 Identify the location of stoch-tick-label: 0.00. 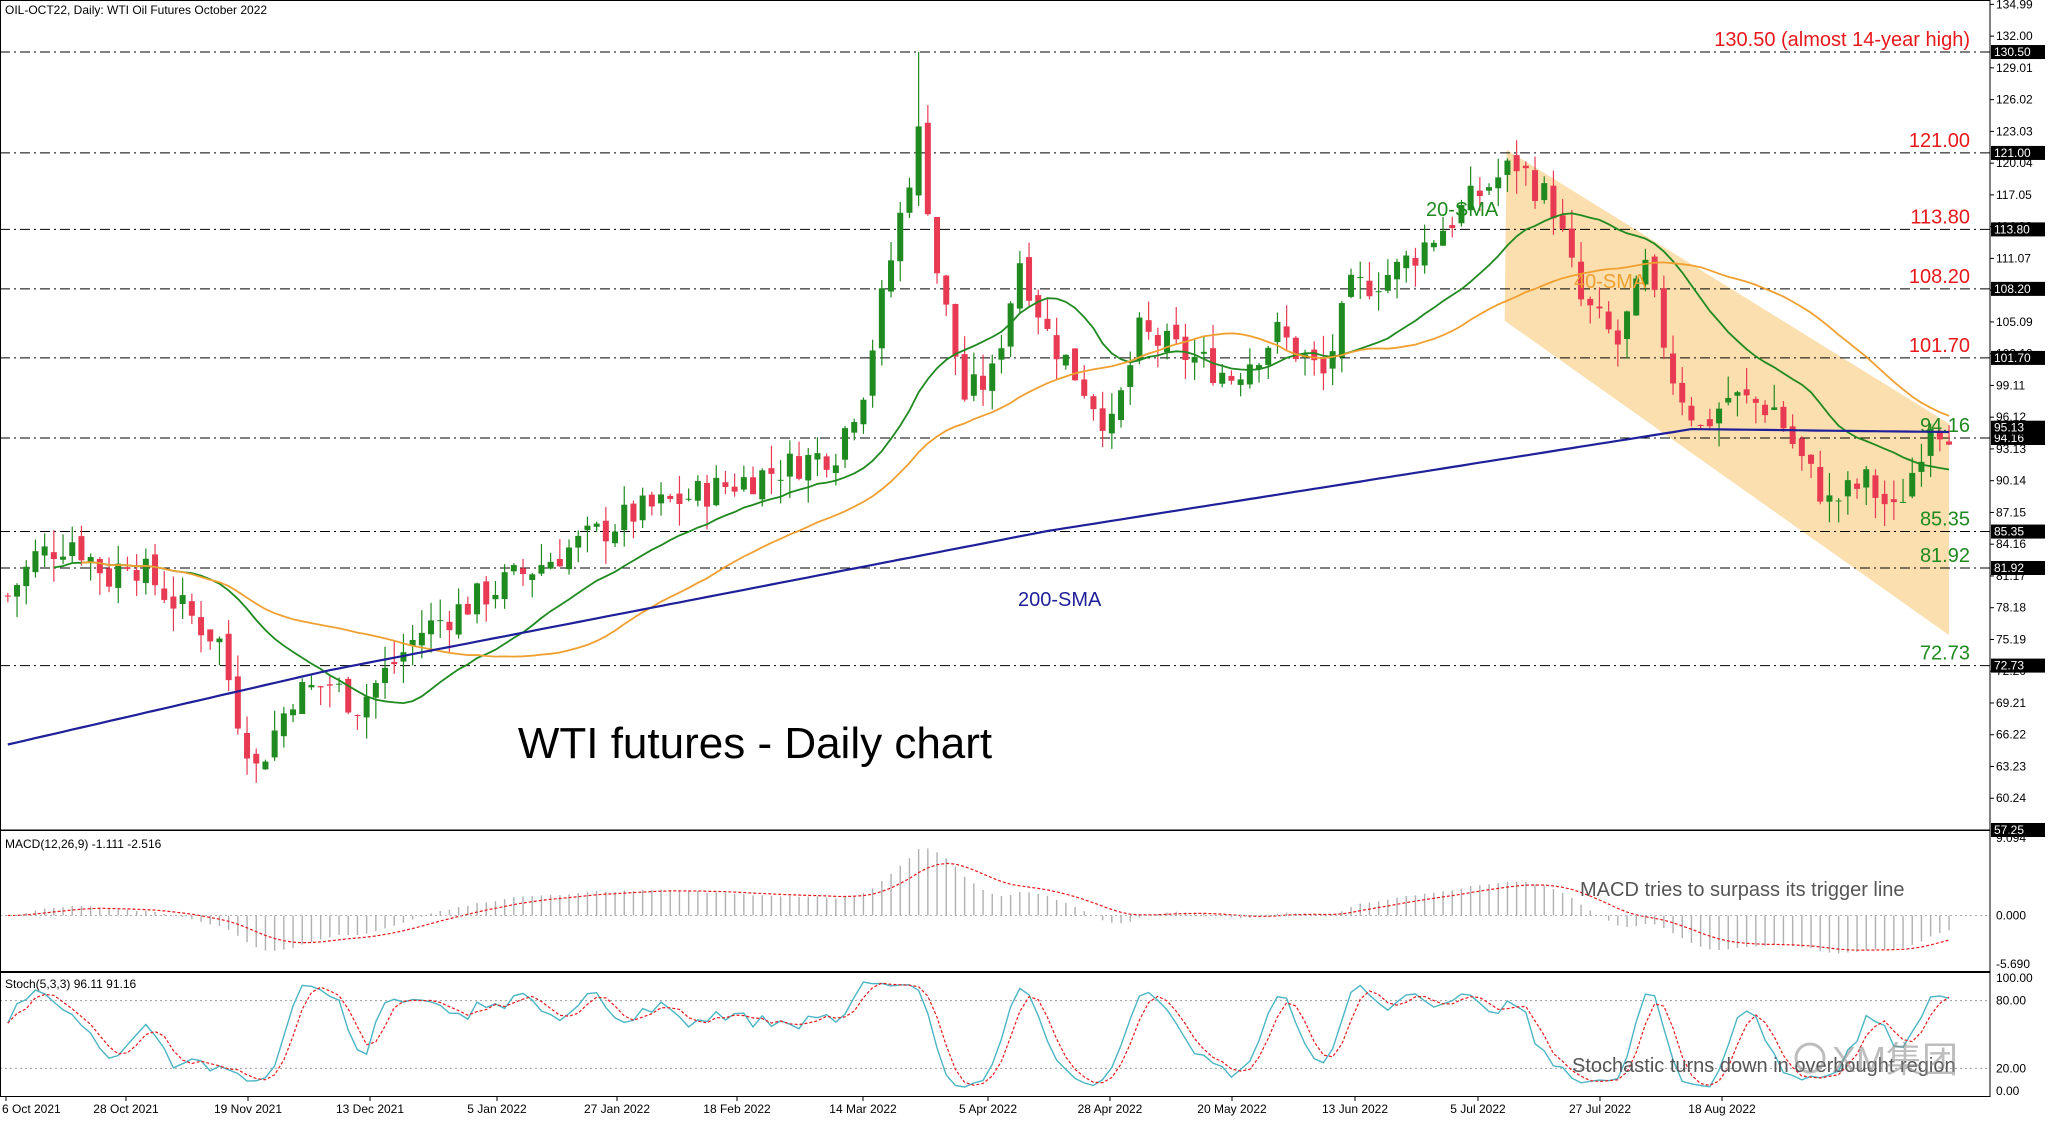
(2008, 1091).